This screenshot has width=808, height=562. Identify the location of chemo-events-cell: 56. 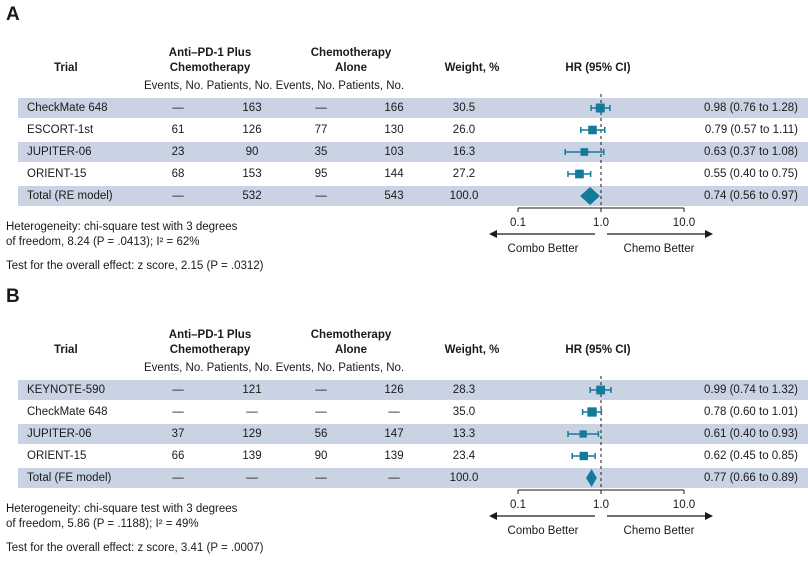
(321, 434).